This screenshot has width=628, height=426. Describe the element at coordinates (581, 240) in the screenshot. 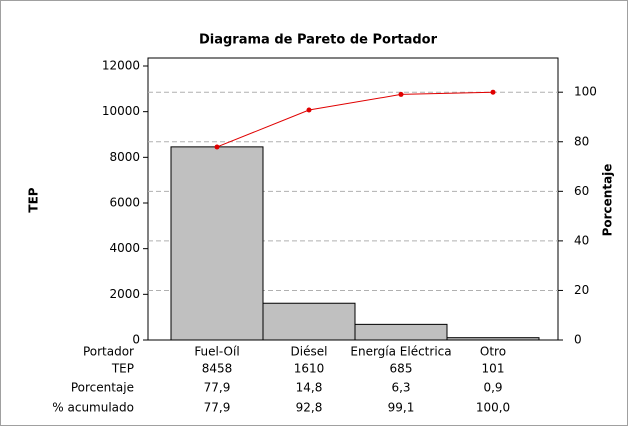

I see `y2-tick-label: 40` at that location.